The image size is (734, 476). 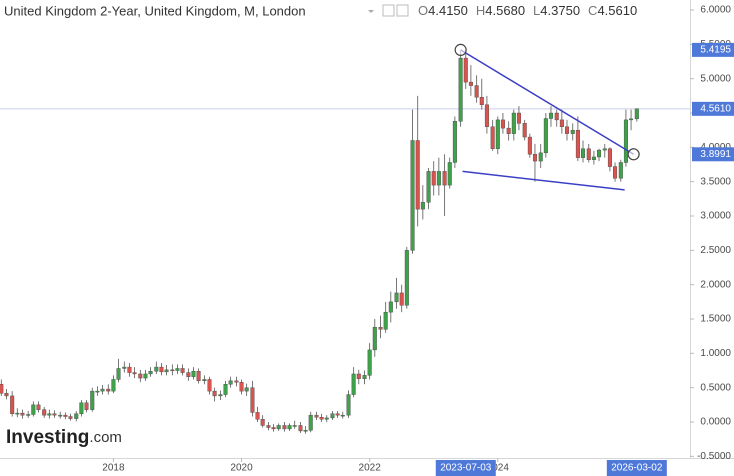 What do you see at coordinates (527, 10) in the screenshot?
I see `ohlc-readout: O4.4150 H4.5680 L4.3750 C4.5610` at bounding box center [527, 10].